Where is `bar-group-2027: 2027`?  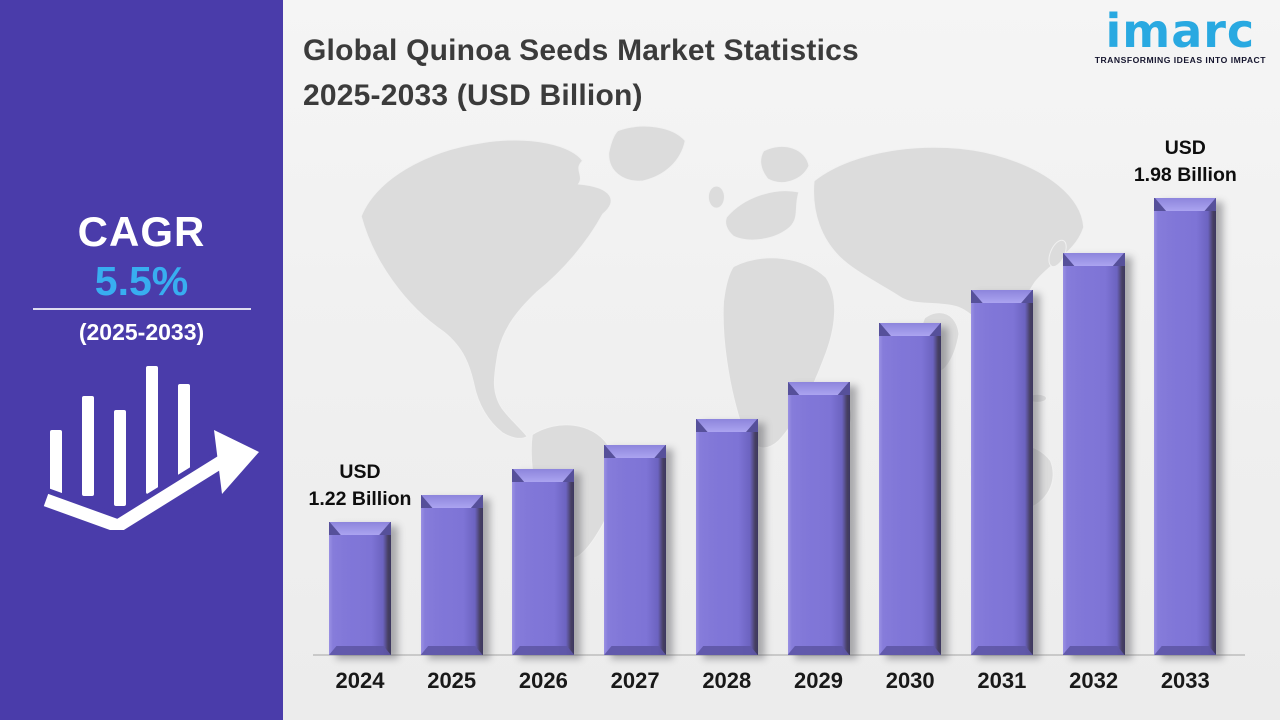 bar-group-2027: 2027 is located at coordinates (635, 569).